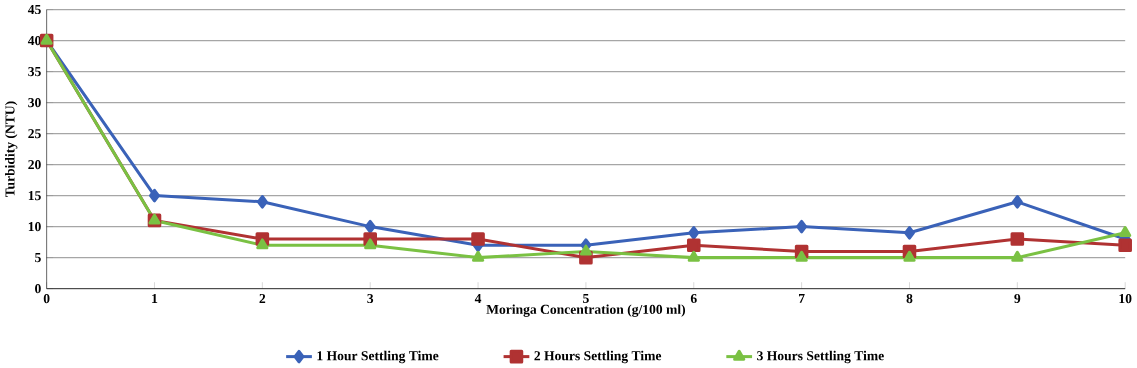 The width and height of the screenshot is (1137, 368). What do you see at coordinates (34, 102) in the screenshot?
I see `y-tick-label: 30` at bounding box center [34, 102].